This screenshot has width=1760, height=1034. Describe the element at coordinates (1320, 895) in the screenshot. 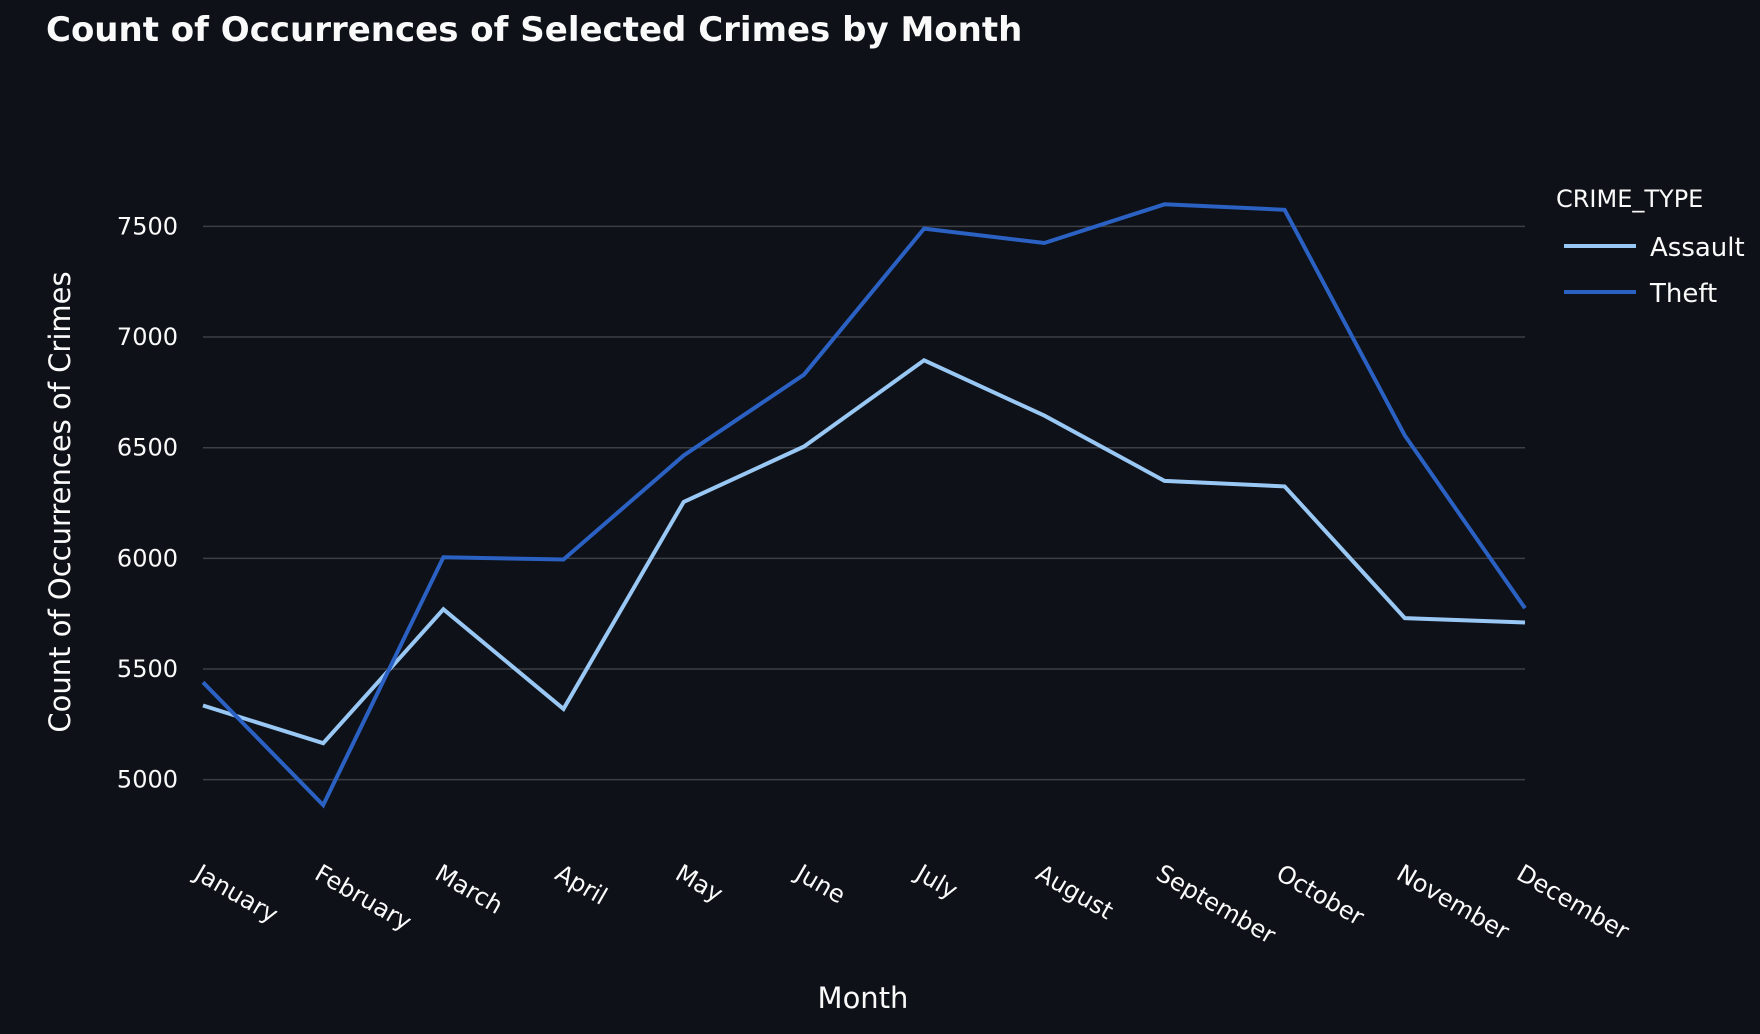

I see `x-tick-label: October` at that location.